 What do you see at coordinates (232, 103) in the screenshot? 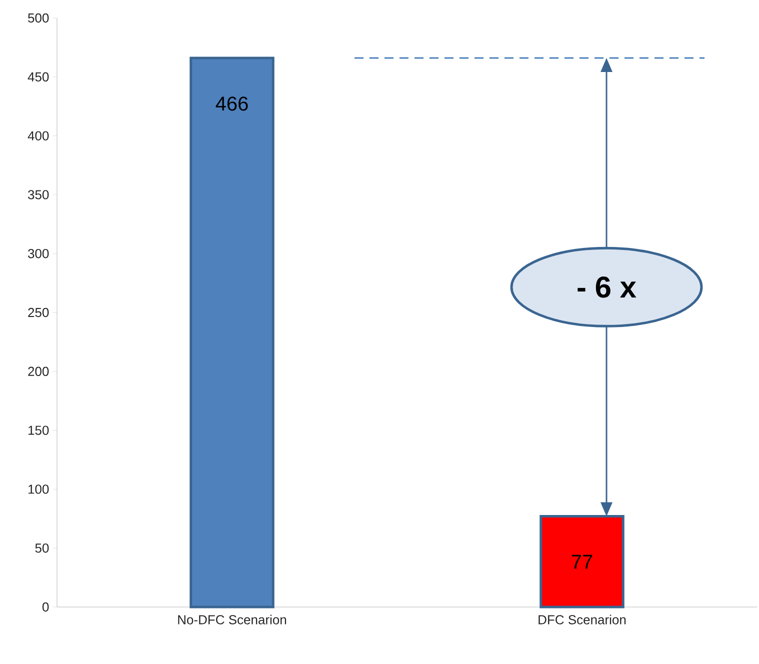
I see `data-label: 466` at bounding box center [232, 103].